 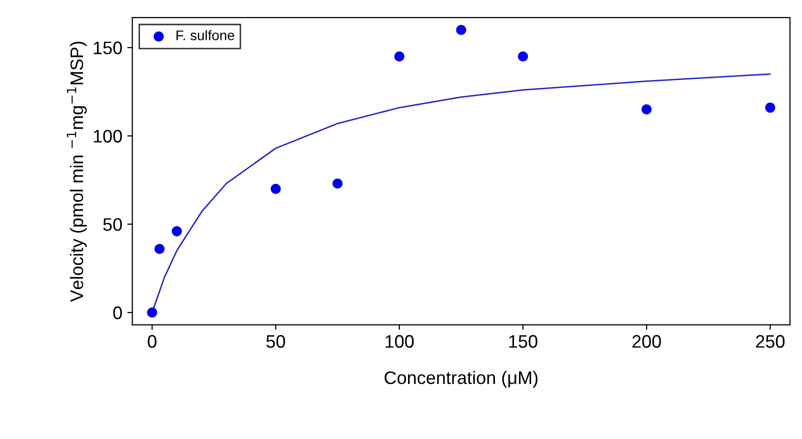 What do you see at coordinates (108, 136) in the screenshot?
I see `y-tick-label: 100` at bounding box center [108, 136].